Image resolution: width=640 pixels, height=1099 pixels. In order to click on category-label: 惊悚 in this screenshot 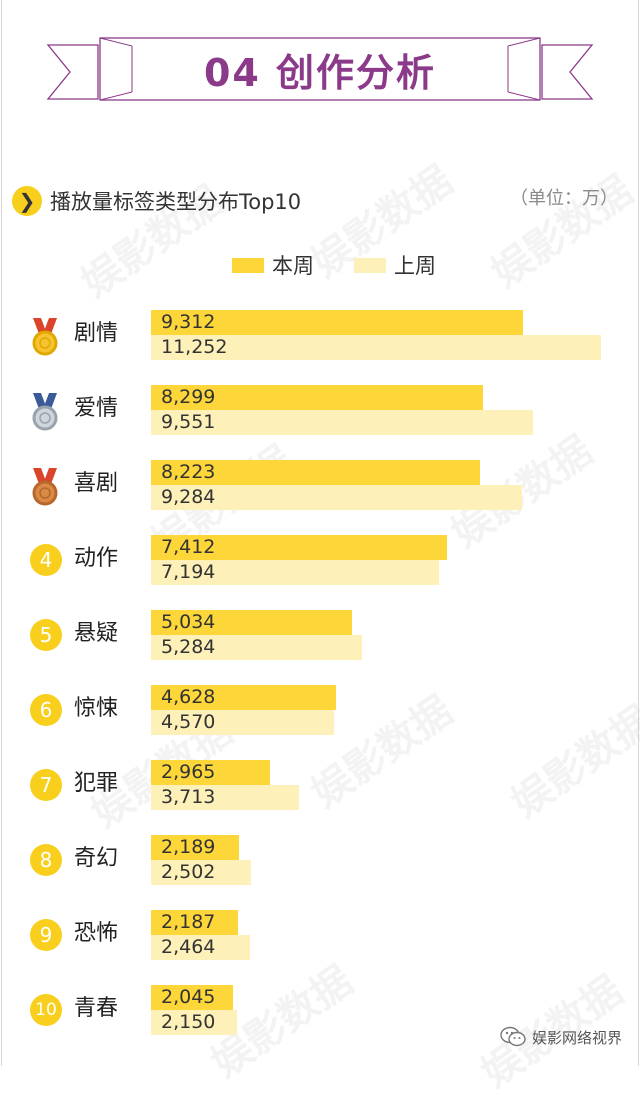, I will do `click(96, 708)`.